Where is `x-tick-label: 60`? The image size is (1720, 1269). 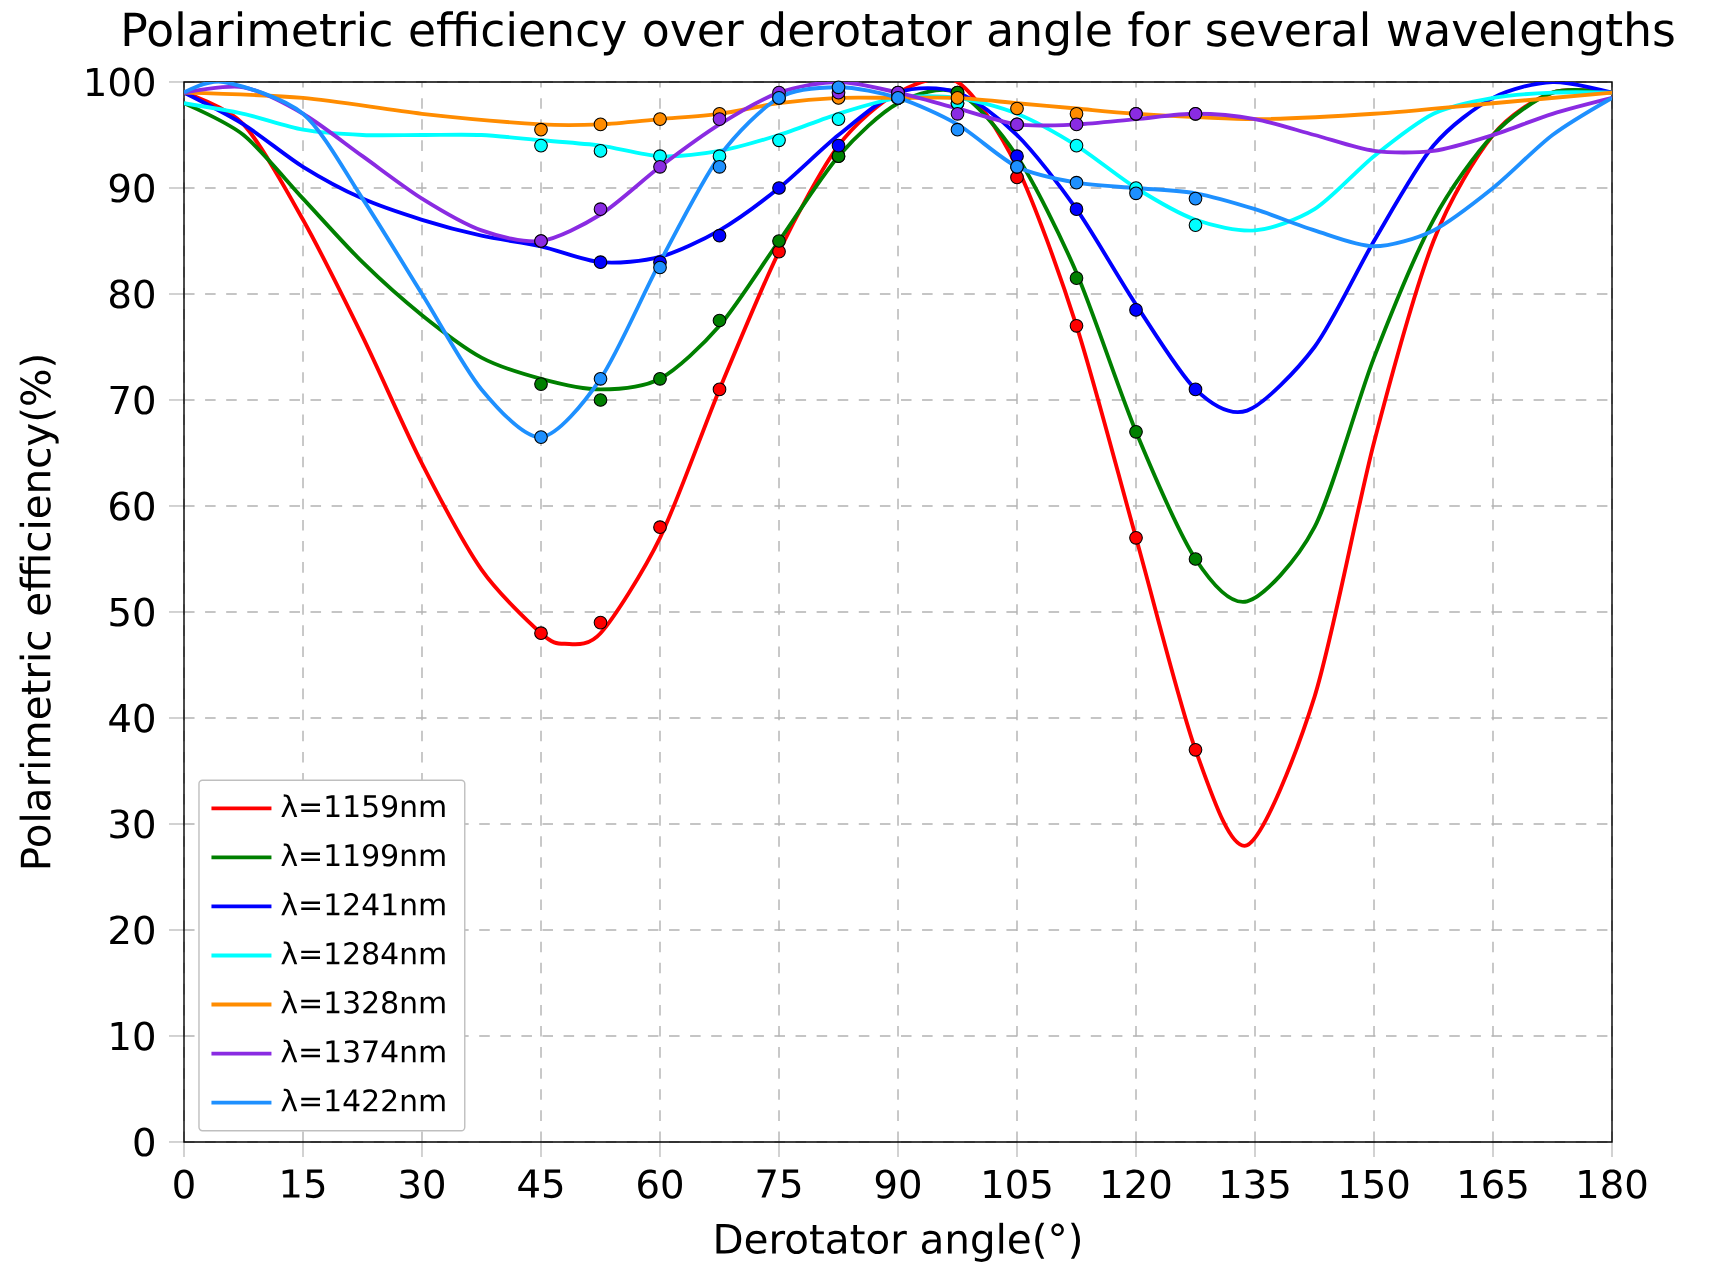 x-tick-label: 60 is located at coordinates (660, 1184).